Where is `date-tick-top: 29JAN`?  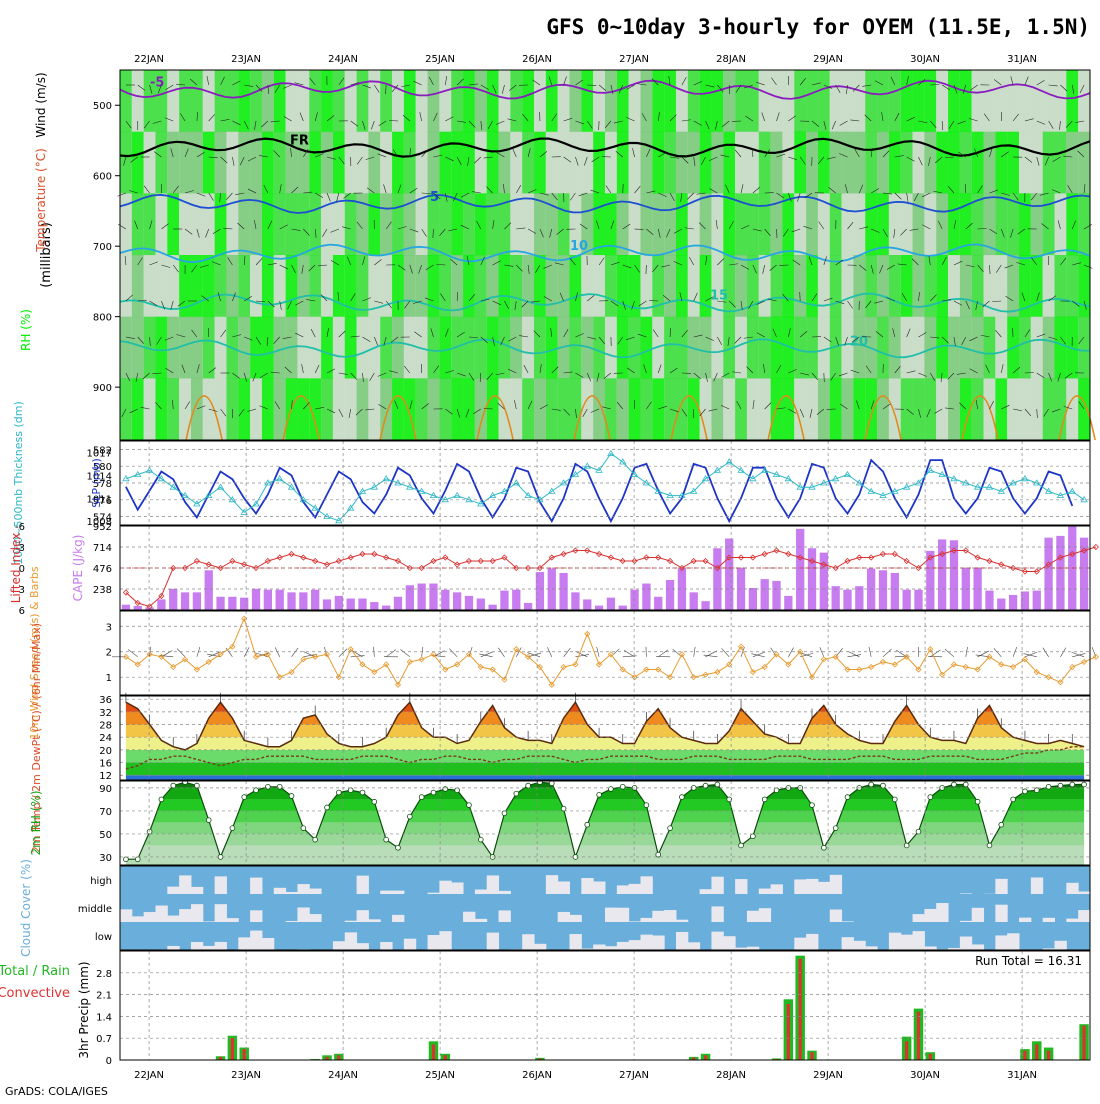 date-tick-top: 29JAN is located at coordinates (828, 59).